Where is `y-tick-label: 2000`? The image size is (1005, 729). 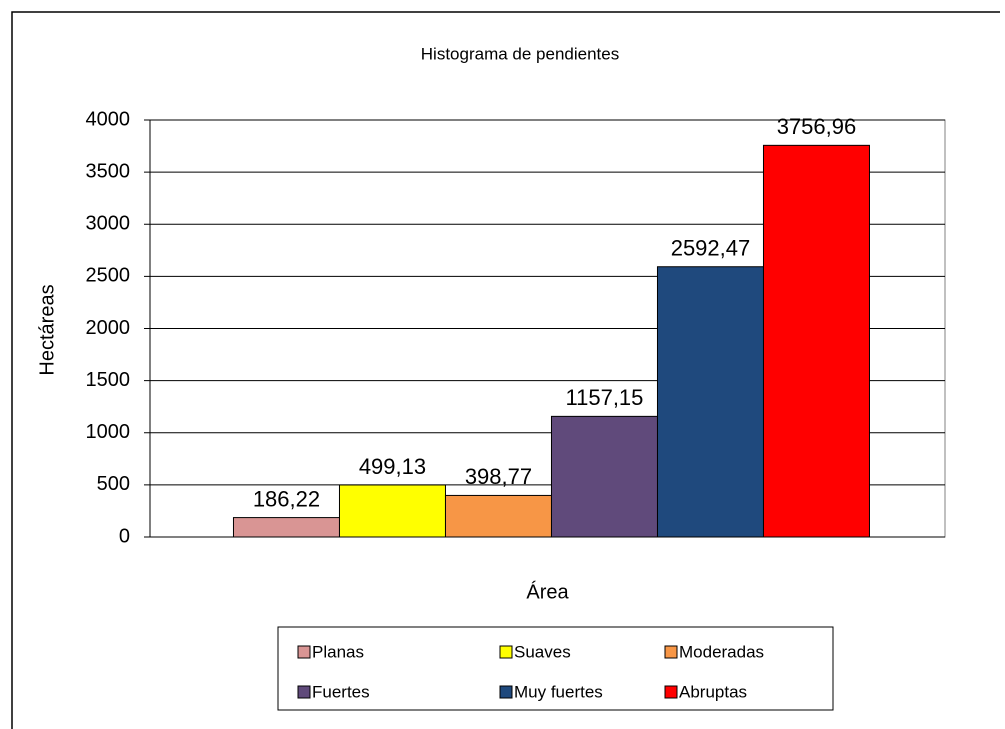
y-tick-label: 2000 is located at coordinates (108, 328).